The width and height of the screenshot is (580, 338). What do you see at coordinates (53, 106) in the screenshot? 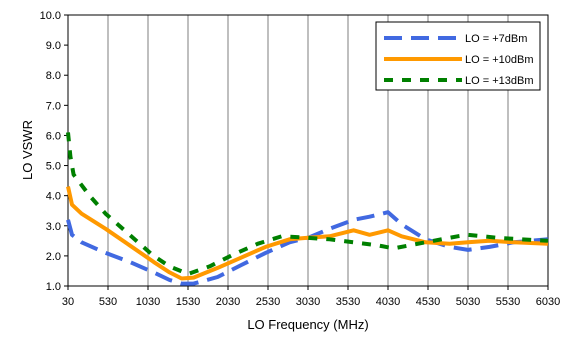
I see `y-tick-label: 7.0` at bounding box center [53, 106].